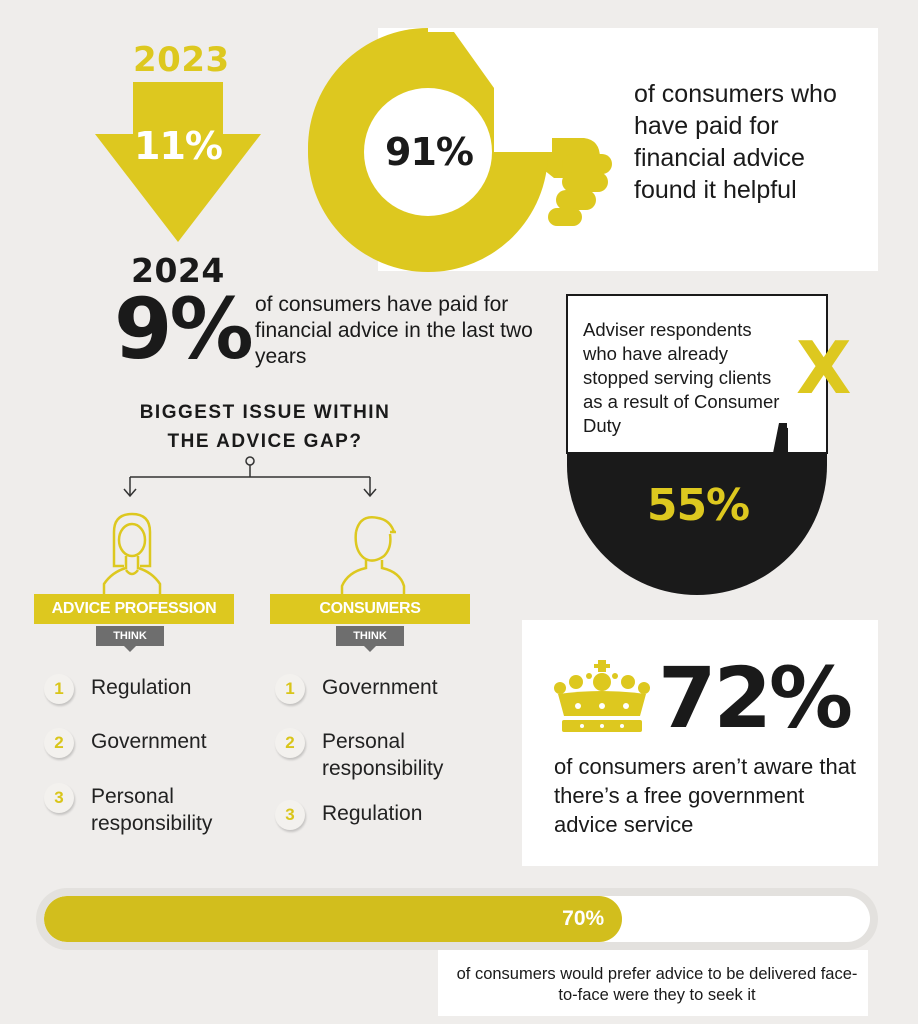 This screenshot has height=1024, width=918. Describe the element at coordinates (698, 505) in the screenshot. I see `adviser-card-pct: 55%` at that location.